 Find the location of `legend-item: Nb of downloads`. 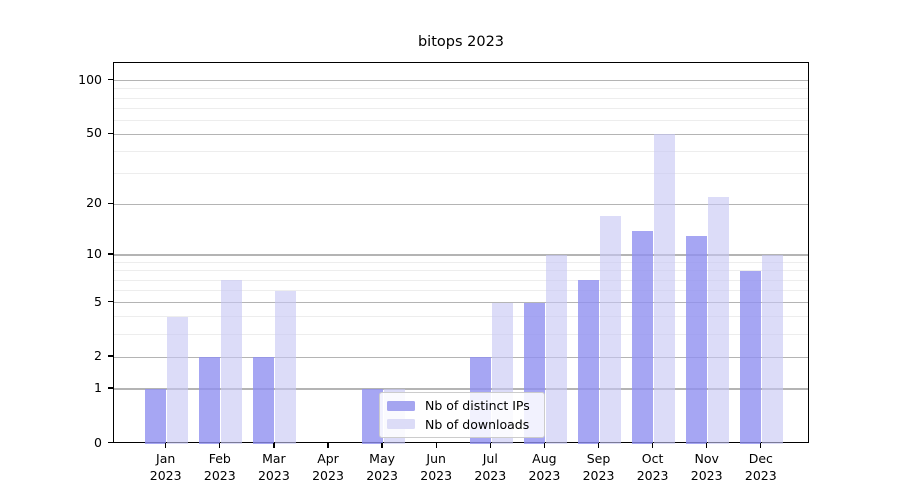

legend-item: Nb of downloads is located at coordinates (462, 424).